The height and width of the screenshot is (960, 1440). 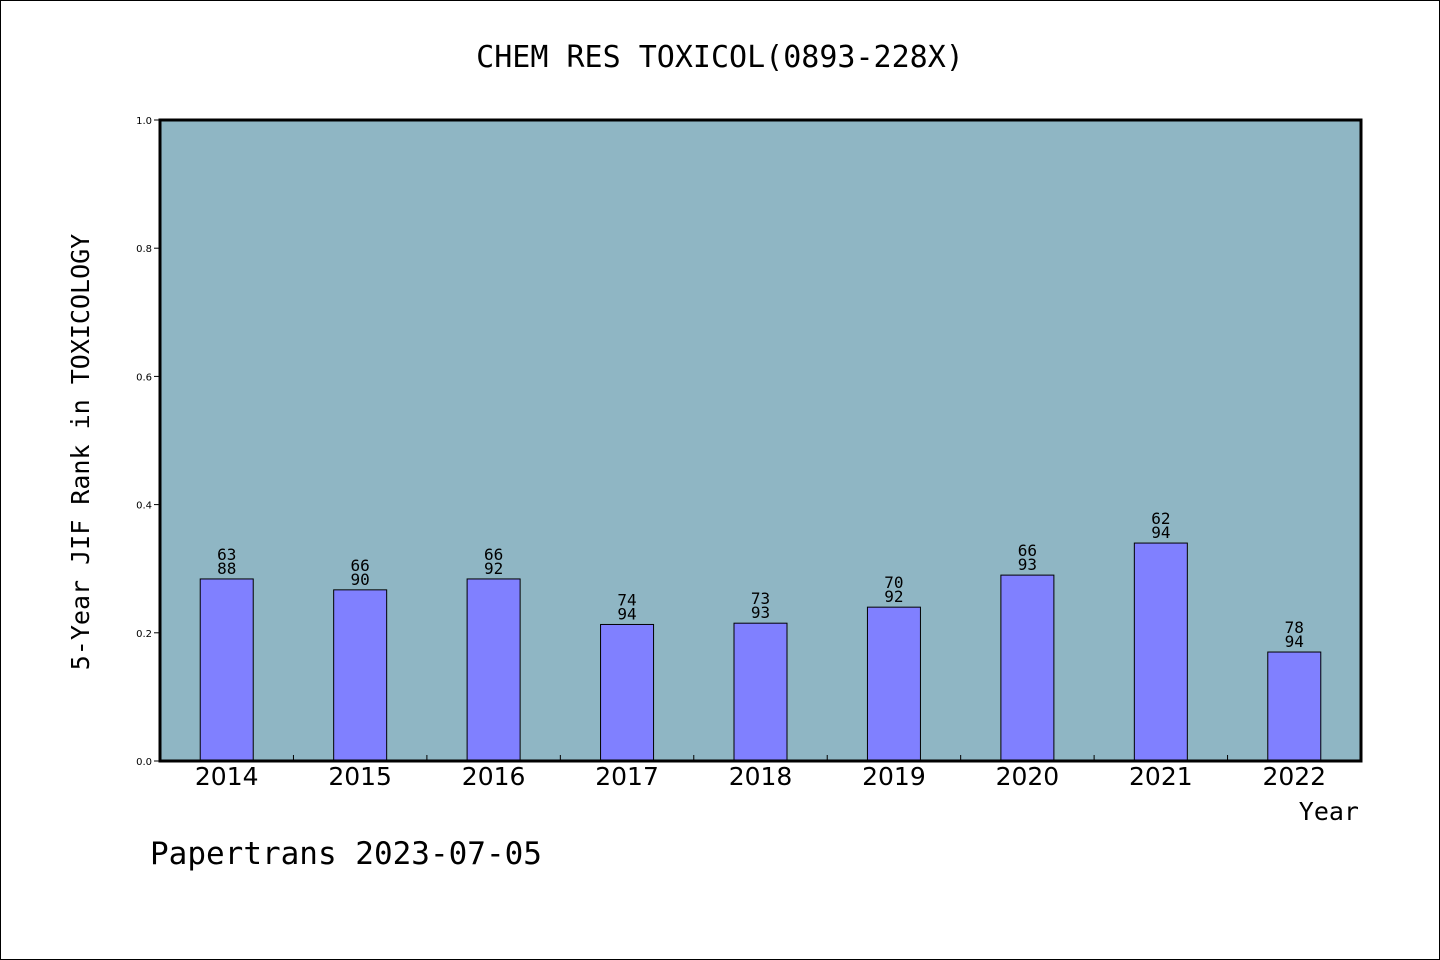 What do you see at coordinates (144, 377) in the screenshot?
I see `y-tick-label: 0.6` at bounding box center [144, 377].